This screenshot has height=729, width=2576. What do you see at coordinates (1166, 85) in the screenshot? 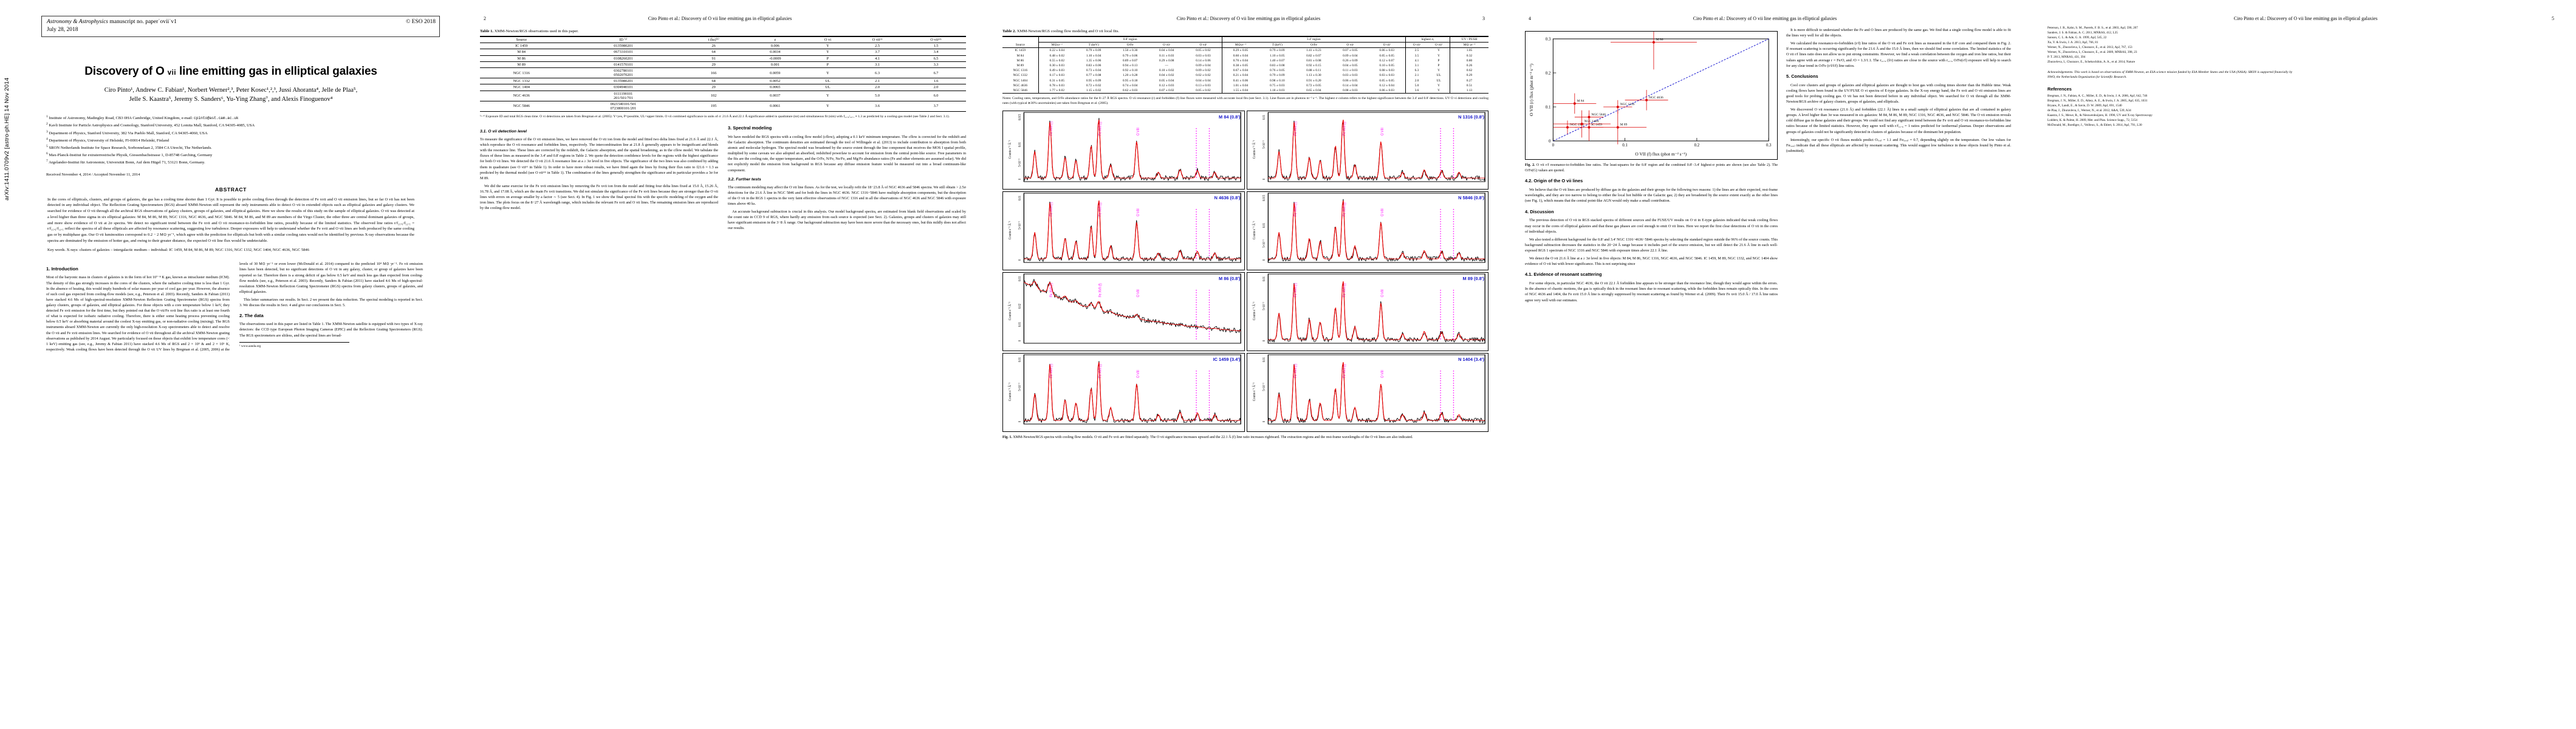
I see `table-cell: 0.12 ± 0.03` at bounding box center [1166, 85].